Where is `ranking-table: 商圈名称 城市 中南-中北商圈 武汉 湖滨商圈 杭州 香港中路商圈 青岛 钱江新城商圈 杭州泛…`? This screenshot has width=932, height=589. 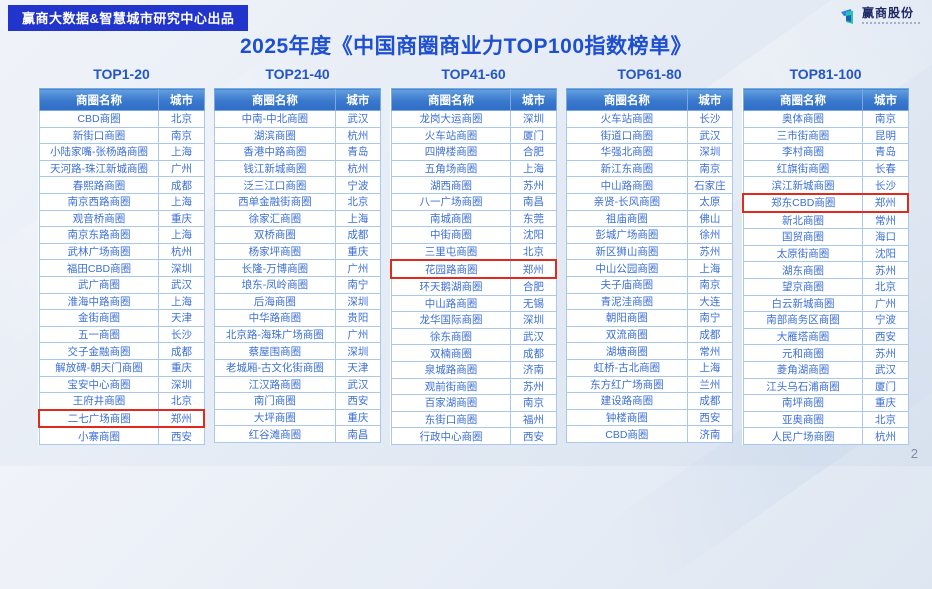 ranking-table: 商圈名称 城市 中南-中北商圈 武汉 湖滨商圈 杭州 香港中路商圈 青岛 钱江新城商圈 杭州泛… is located at coordinates (298, 265).